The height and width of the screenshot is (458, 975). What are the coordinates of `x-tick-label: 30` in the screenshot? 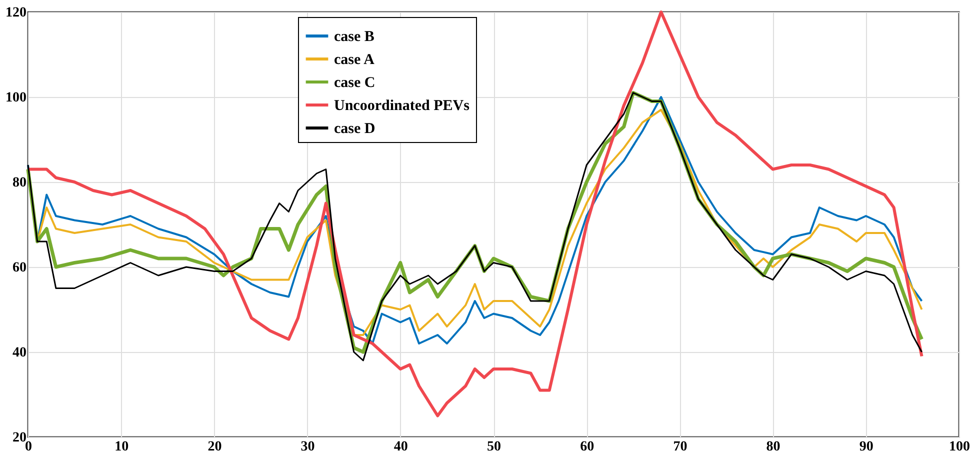 It's located at (307, 447).